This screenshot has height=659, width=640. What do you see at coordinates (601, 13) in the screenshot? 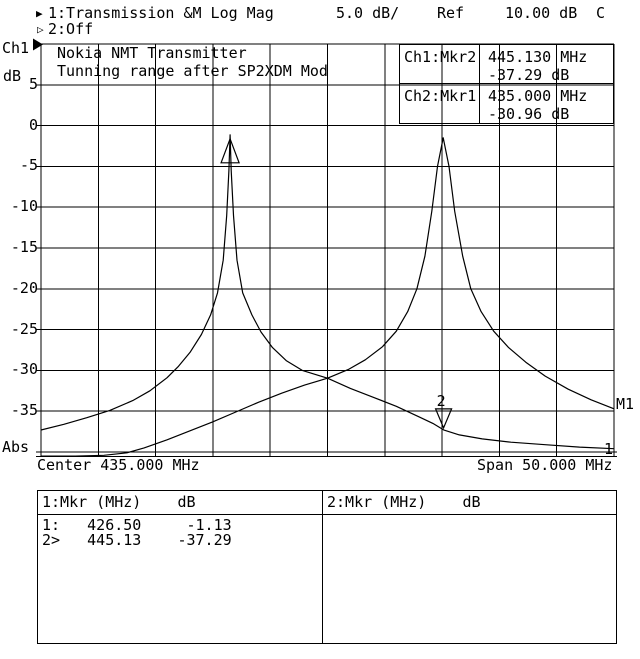
I see `cal-status-indicator: C` at bounding box center [601, 13].